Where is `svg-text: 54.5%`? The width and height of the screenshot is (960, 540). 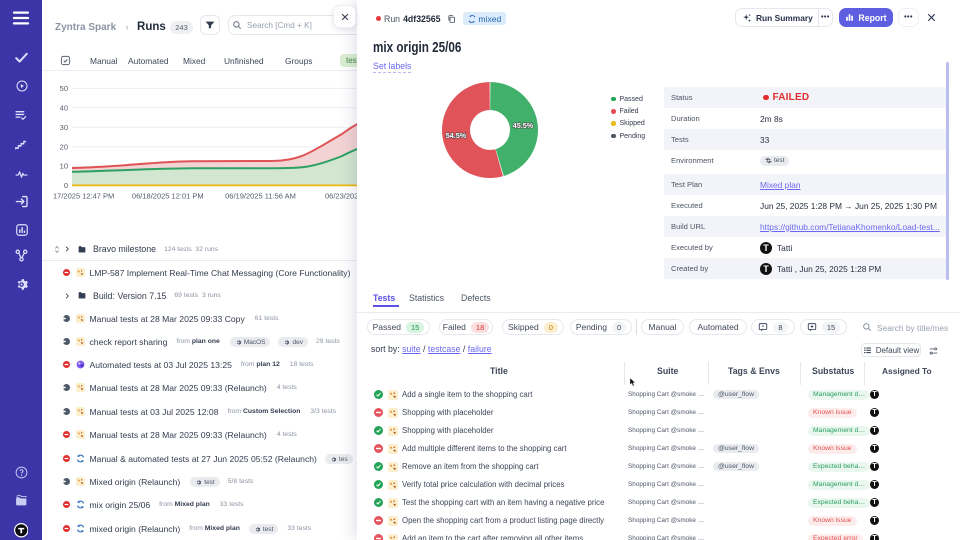
svg-text: 54.5% is located at coordinates (456, 135).